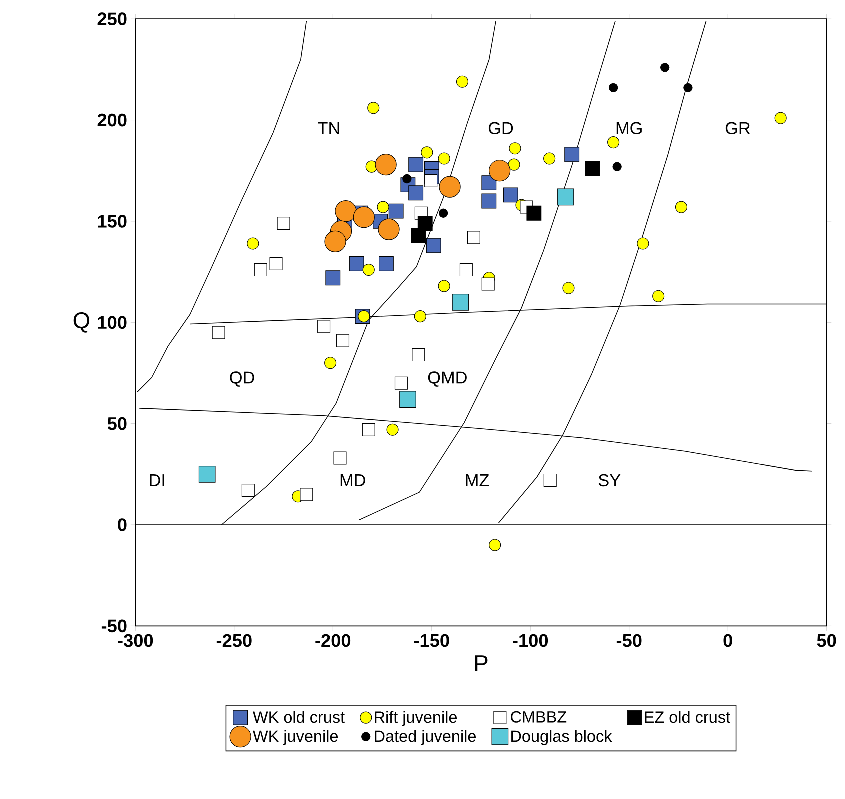 The image size is (845, 799). Describe the element at coordinates (242, 379) in the screenshot. I see `annotation: QD` at that location.